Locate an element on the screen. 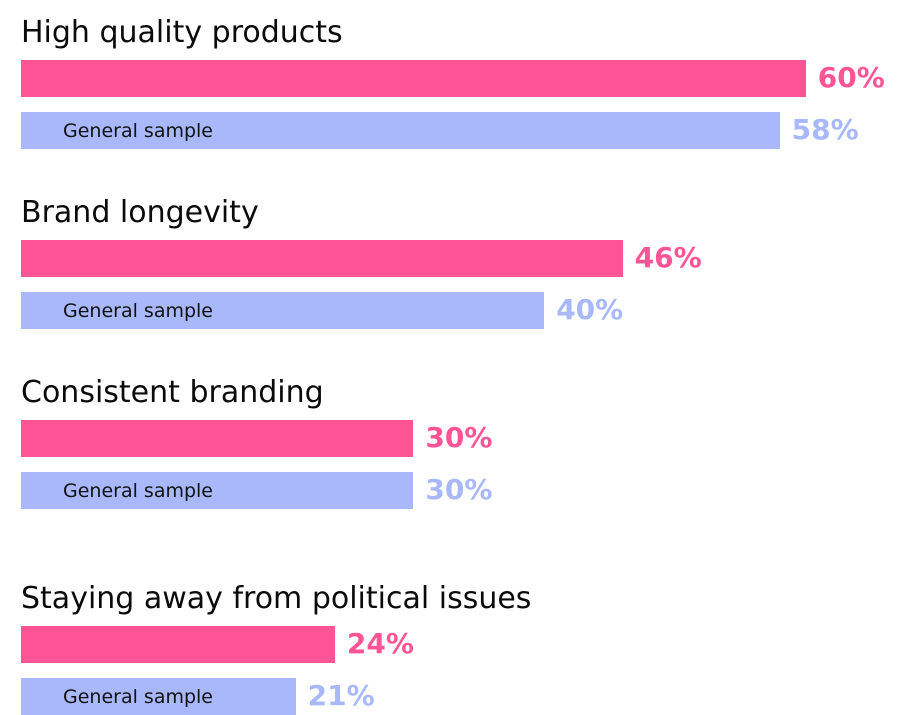  value-label: 58% is located at coordinates (825, 129).